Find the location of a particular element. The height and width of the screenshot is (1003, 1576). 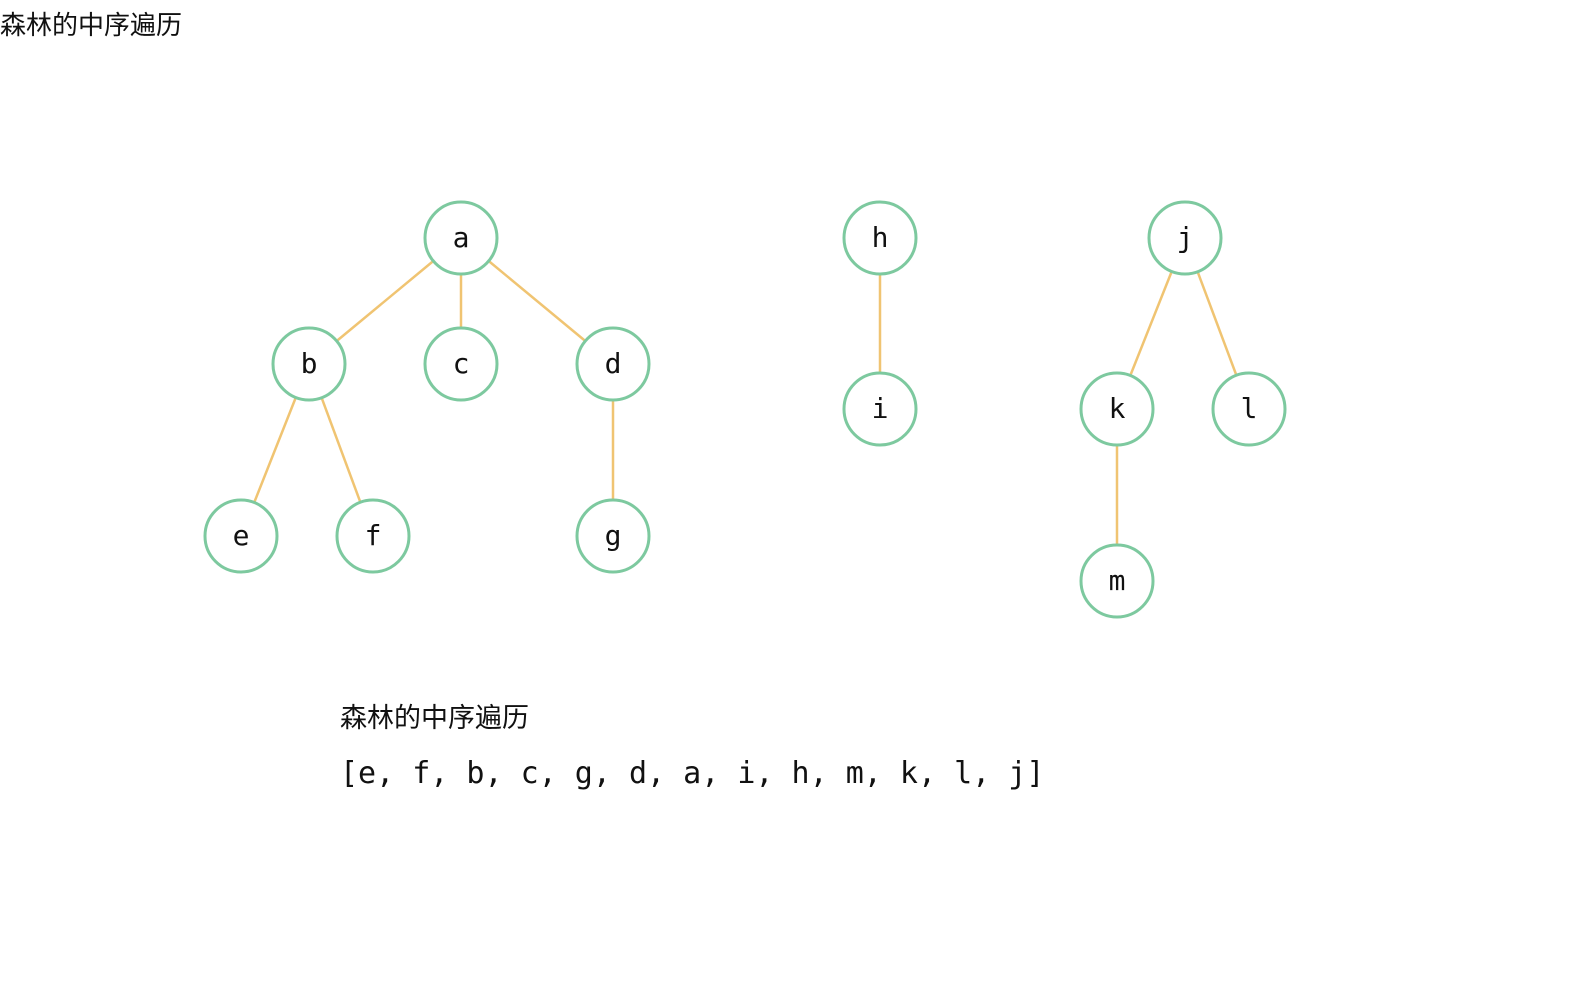

node-label: b is located at coordinates (309, 363).